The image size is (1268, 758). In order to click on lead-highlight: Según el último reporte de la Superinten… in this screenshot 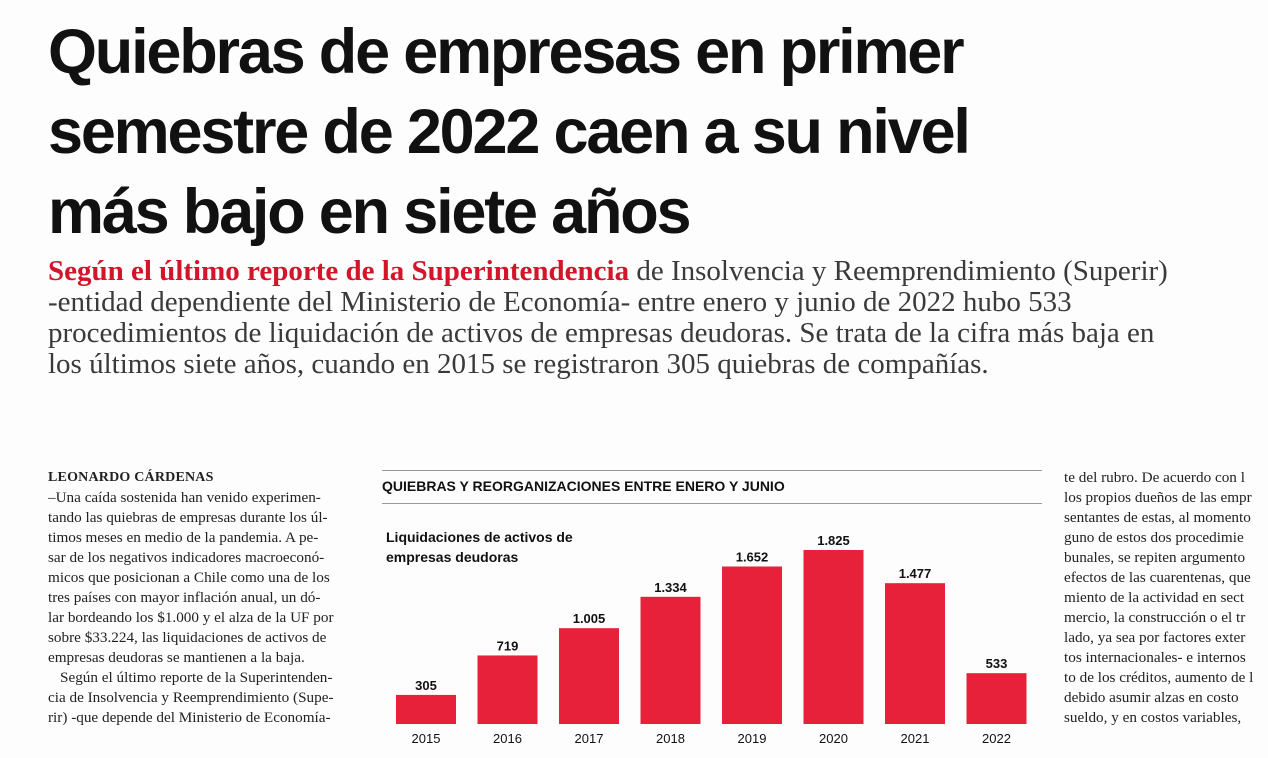, I will do `click(339, 271)`.